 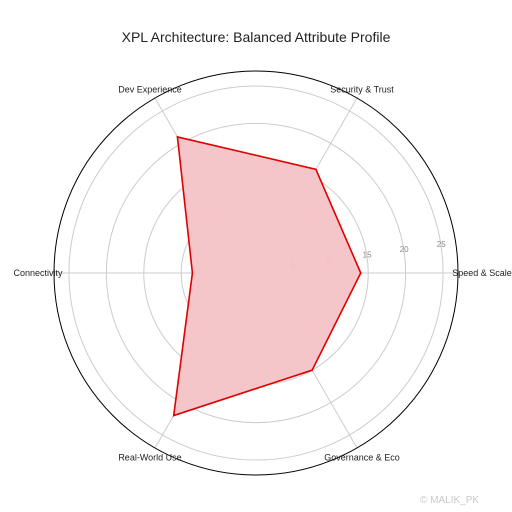 What do you see at coordinates (38, 273) in the screenshot?
I see `axis-label: Connectivity` at bounding box center [38, 273].